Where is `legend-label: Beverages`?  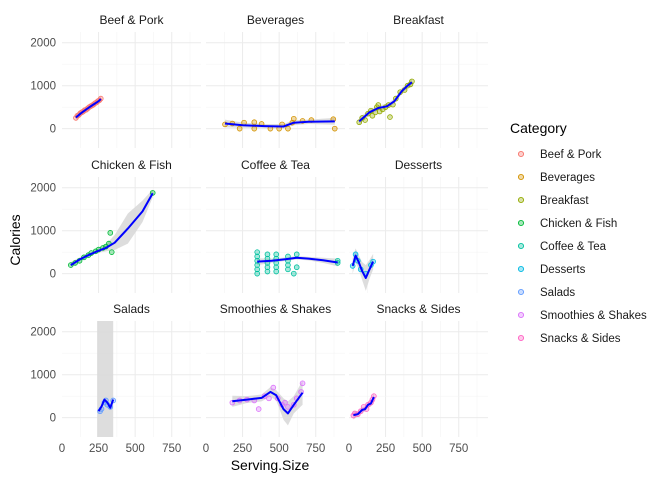 legend-label: Beverages is located at coordinates (567, 178).